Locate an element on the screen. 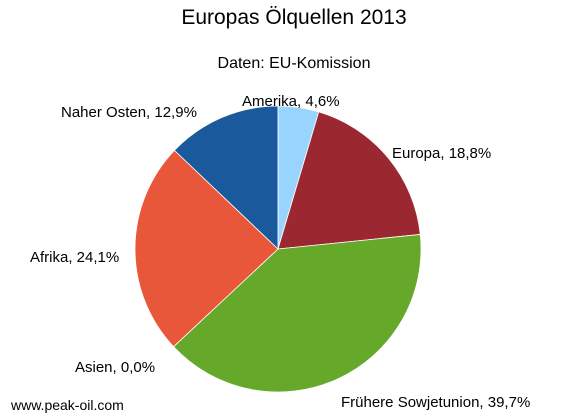 The width and height of the screenshot is (588, 420). pie-slice-europa is located at coordinates (349, 180).